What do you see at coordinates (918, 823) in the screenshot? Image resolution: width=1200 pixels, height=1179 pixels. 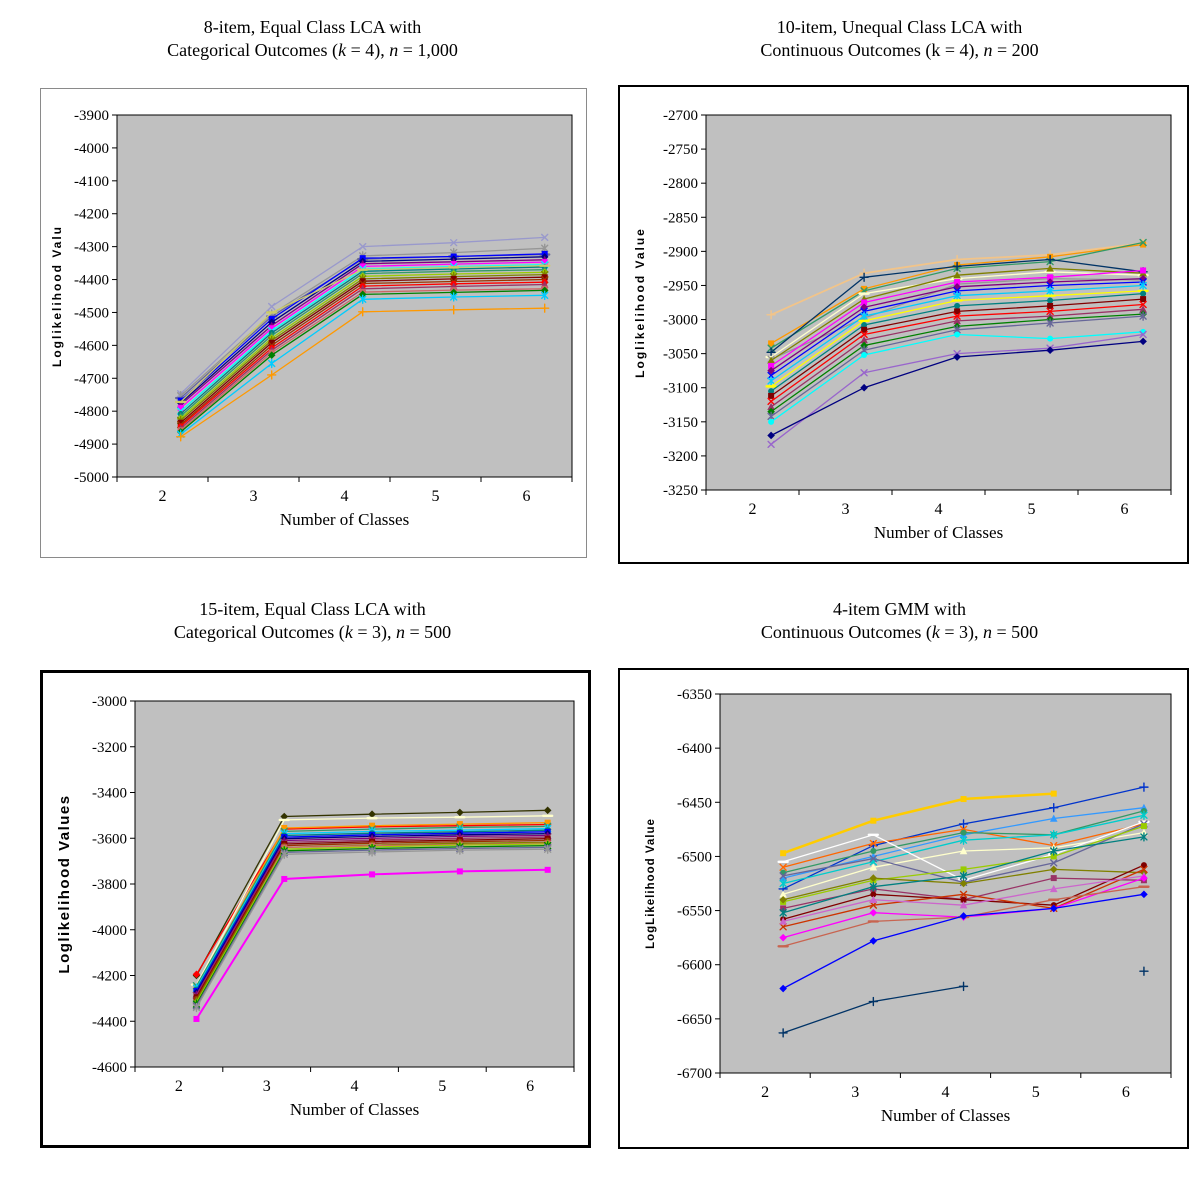 I see `series-line` at bounding box center [918, 823].